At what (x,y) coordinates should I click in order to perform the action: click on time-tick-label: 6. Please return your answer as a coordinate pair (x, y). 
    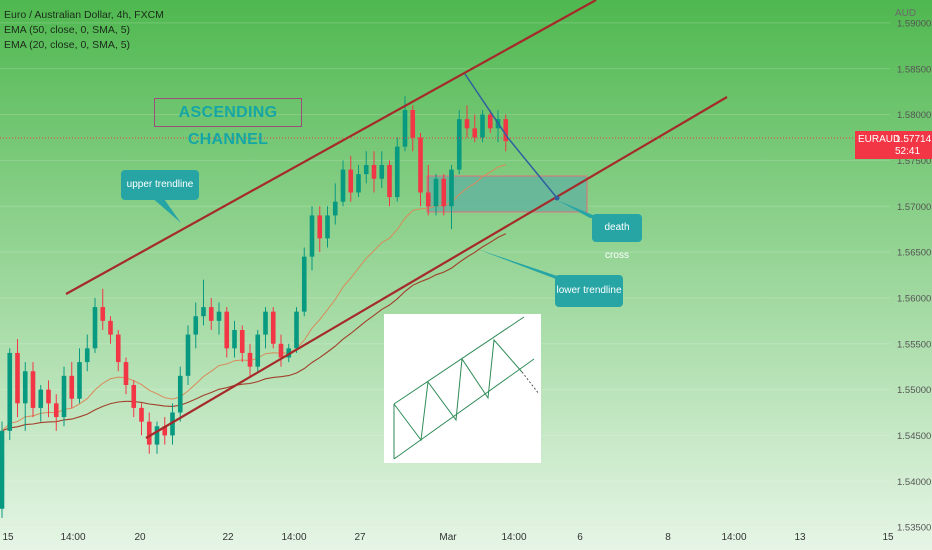
    Looking at the image, I should click on (580, 537).